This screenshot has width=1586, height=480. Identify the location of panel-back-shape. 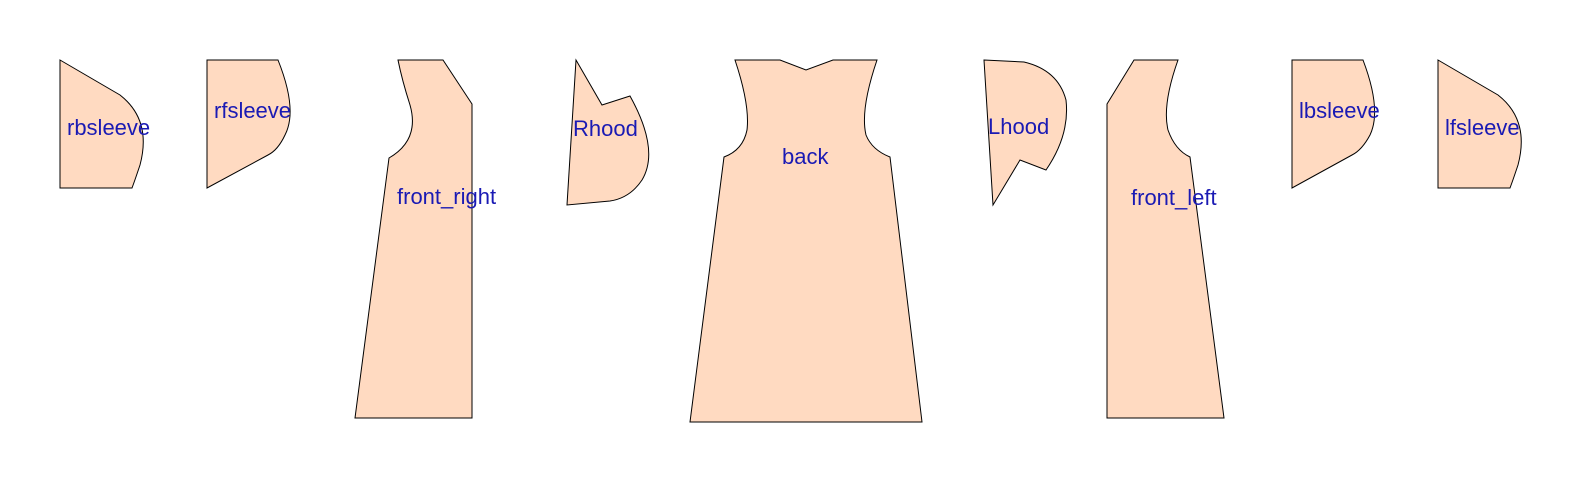
(806, 241).